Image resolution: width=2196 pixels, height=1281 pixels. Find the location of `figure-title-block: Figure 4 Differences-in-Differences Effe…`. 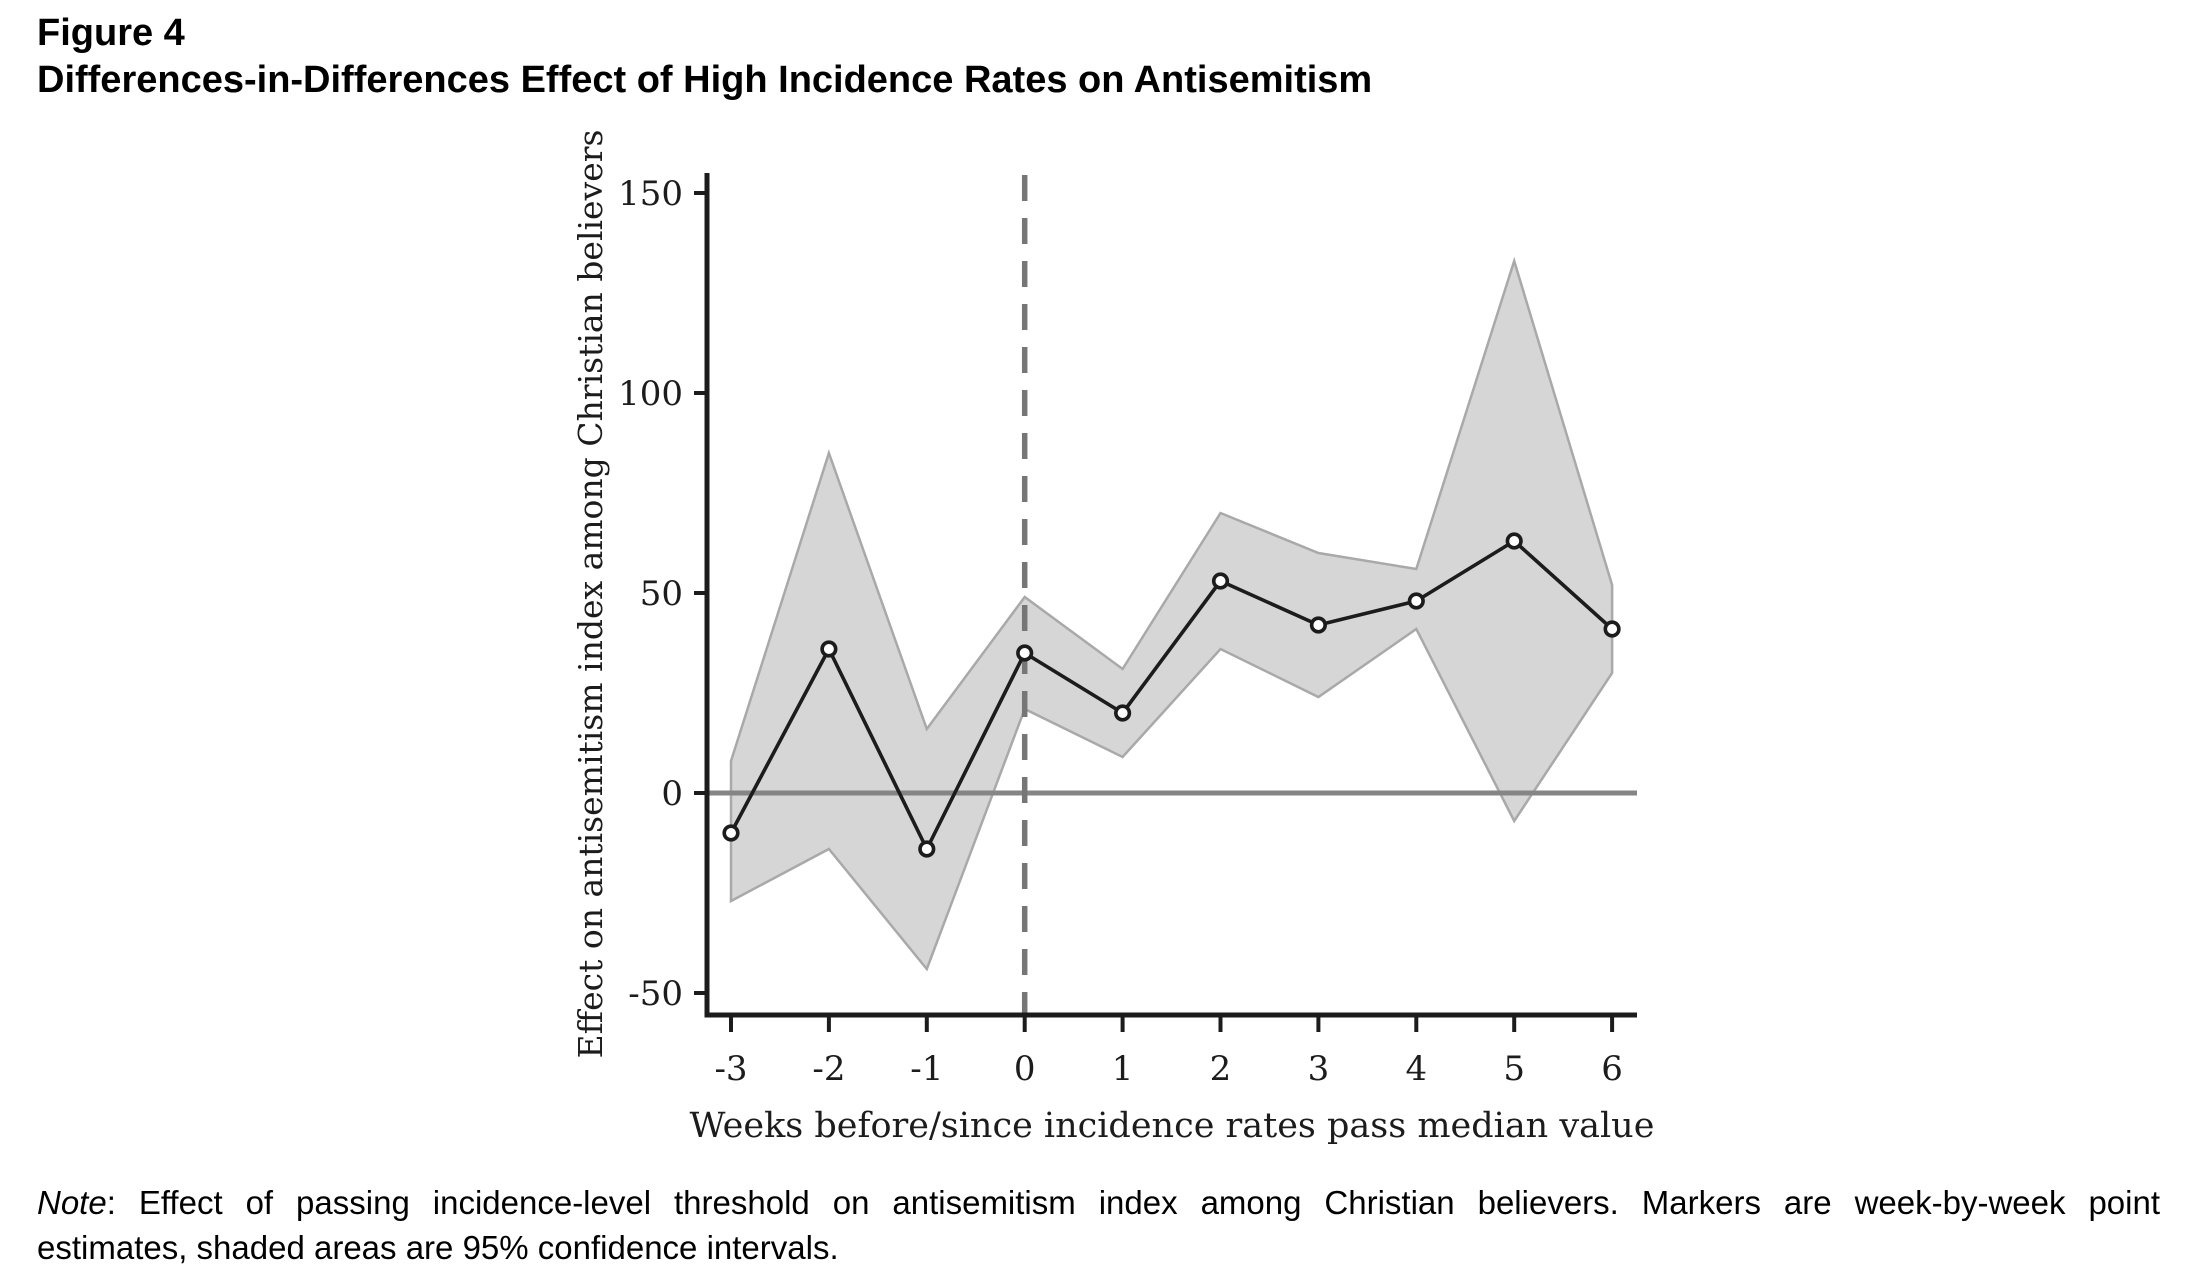

figure-title-block: Figure 4 Differences-in-Differences Effe… is located at coordinates (704, 57).